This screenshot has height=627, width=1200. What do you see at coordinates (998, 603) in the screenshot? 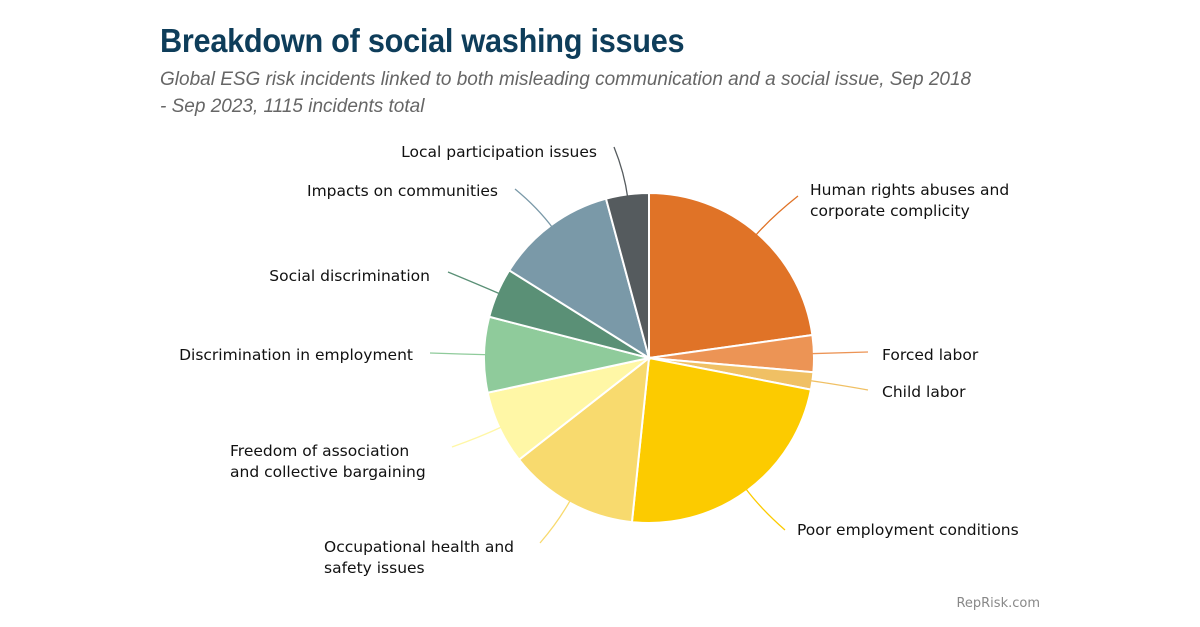
I see `source-credit: RepRisk.com` at bounding box center [998, 603].